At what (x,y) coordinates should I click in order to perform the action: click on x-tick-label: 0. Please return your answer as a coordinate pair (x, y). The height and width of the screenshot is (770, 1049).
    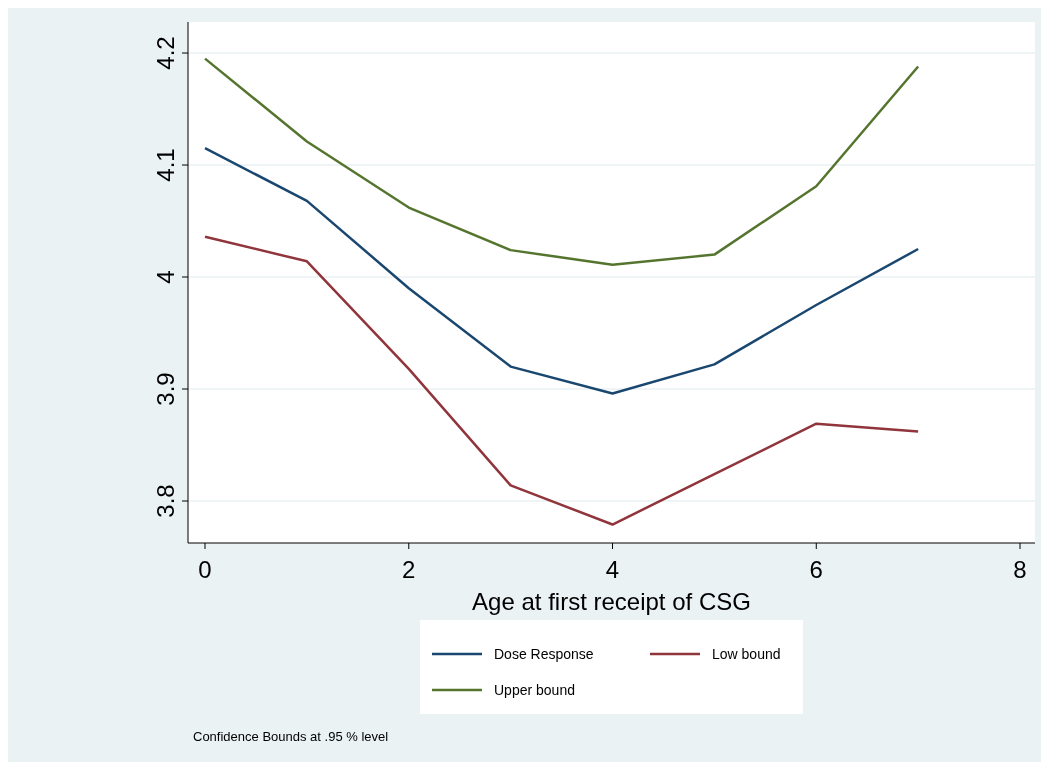
    Looking at the image, I should click on (205, 569).